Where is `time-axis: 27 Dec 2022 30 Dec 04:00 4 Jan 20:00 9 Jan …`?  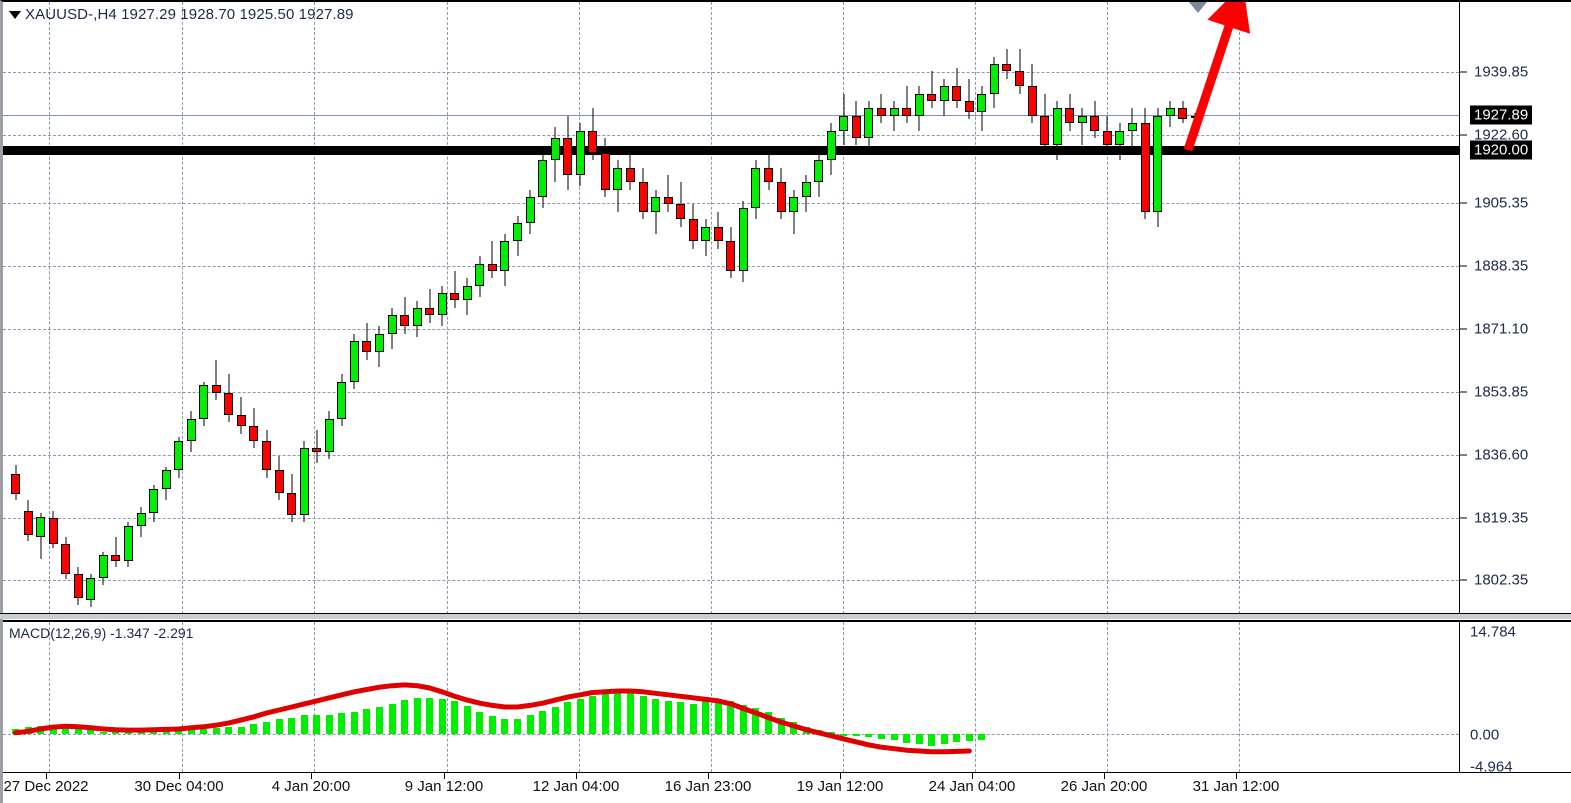 time-axis: 27 Dec 2022 30 Dec 04:00 4 Jan 20:00 9 Jan … is located at coordinates (787, 787).